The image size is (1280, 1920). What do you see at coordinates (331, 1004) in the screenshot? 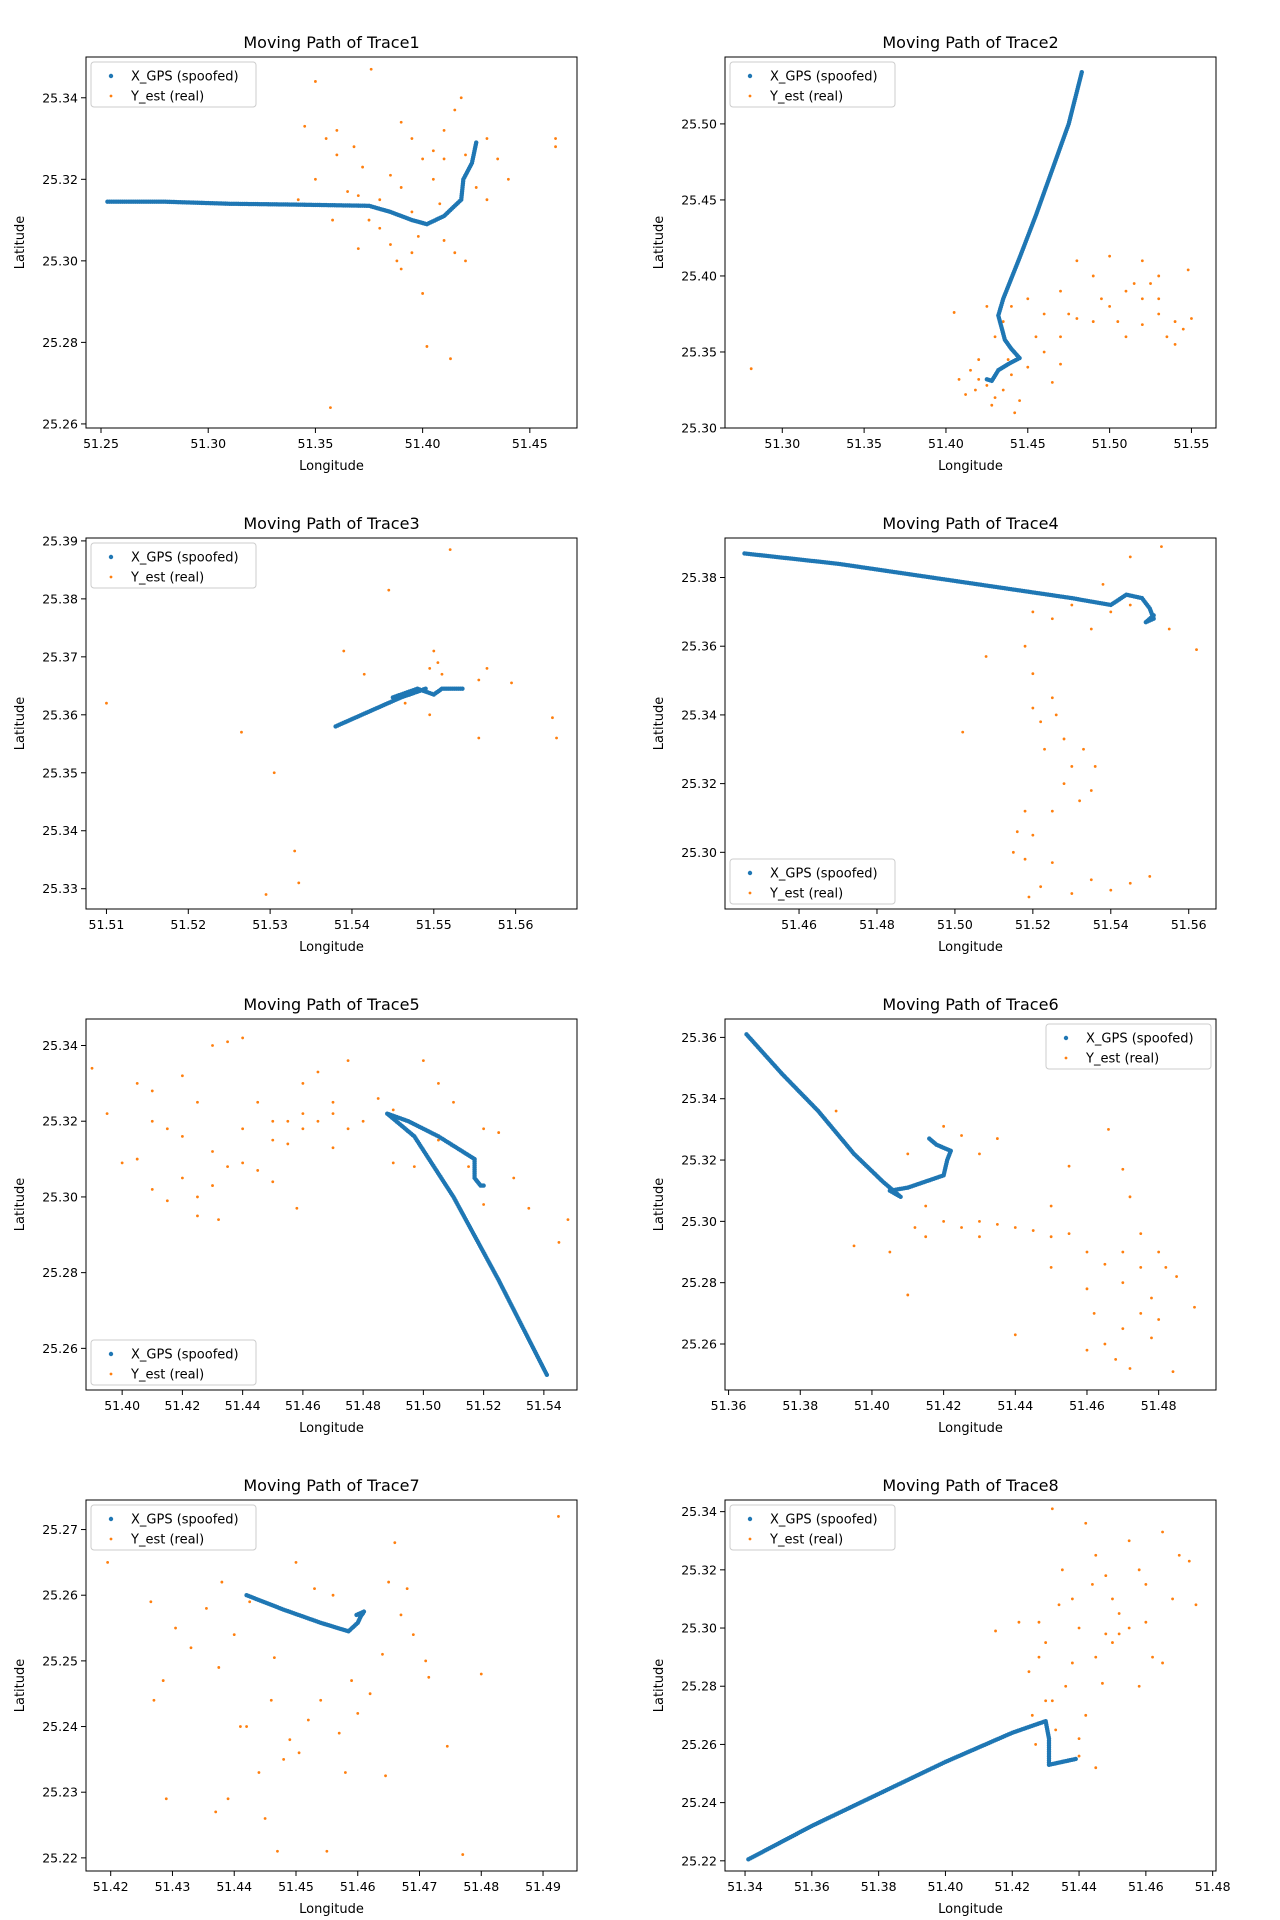
I see `chart-title: Moving Path of Trace5` at bounding box center [331, 1004].